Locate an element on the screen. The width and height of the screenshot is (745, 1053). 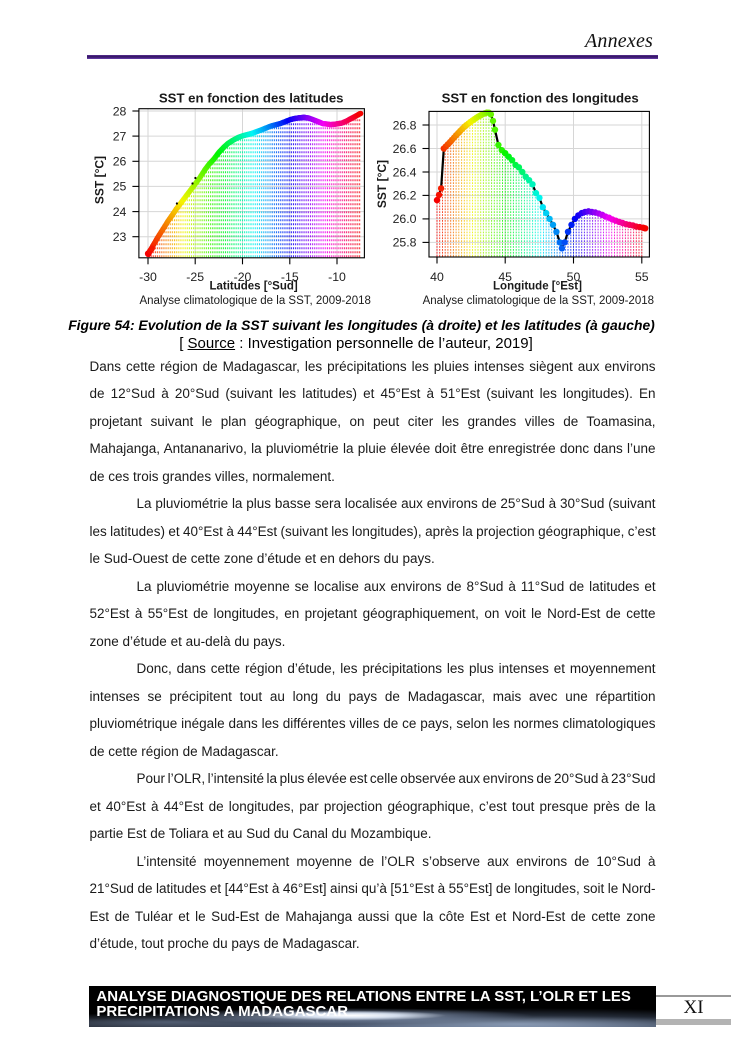
svg-text: 25 is located at coordinates (120, 187).